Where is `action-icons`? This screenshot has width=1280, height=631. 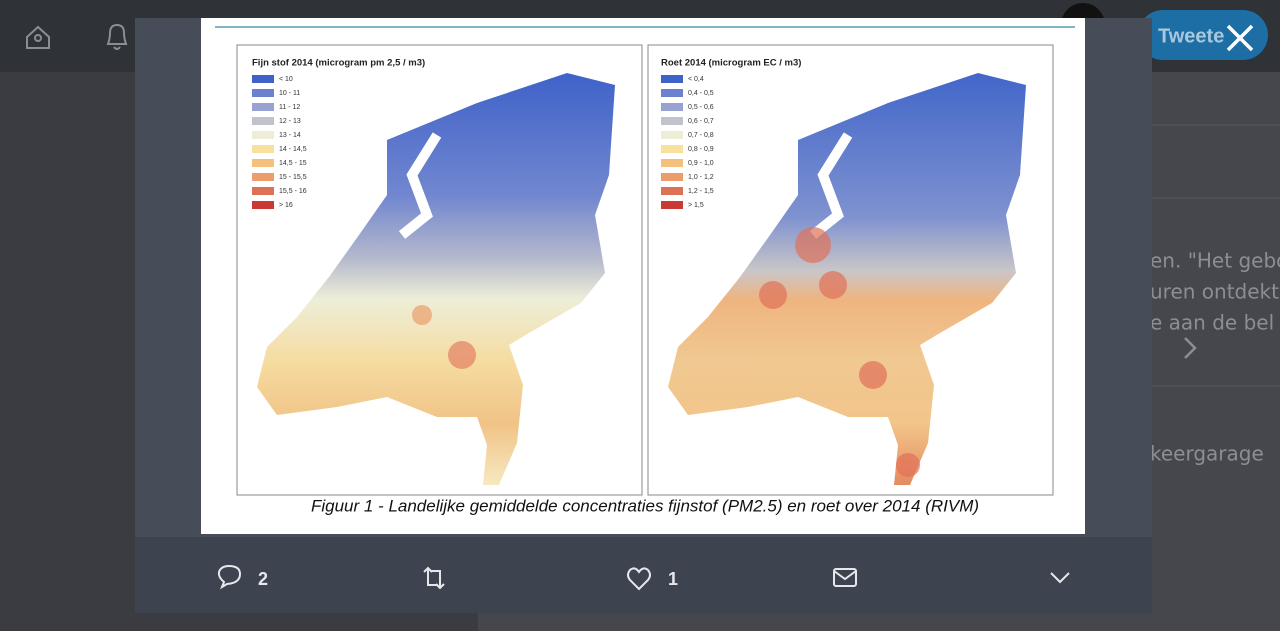
action-icons is located at coordinates (643, 577).